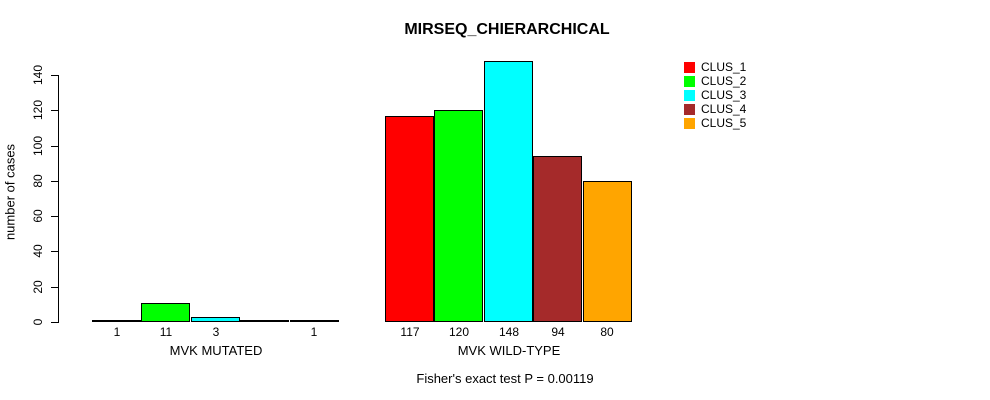 Image resolution: width=990 pixels, height=400 pixels. I want to click on y-tick-label: 120, so click(38, 110).